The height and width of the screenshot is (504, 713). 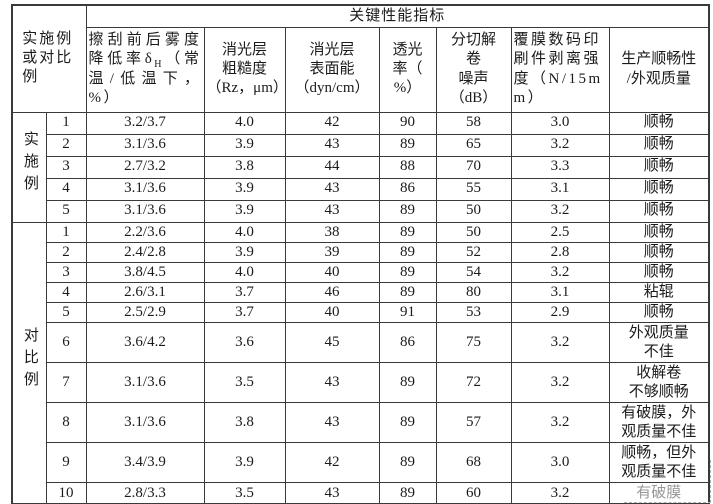 What do you see at coordinates (473, 189) in the screenshot?
I see `cell-noise: 55` at bounding box center [473, 189].